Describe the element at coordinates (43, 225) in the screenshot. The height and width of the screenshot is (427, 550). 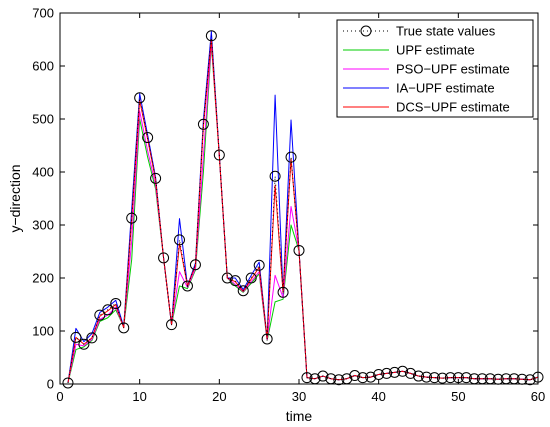
I see `y-tick-label: 300` at that location.